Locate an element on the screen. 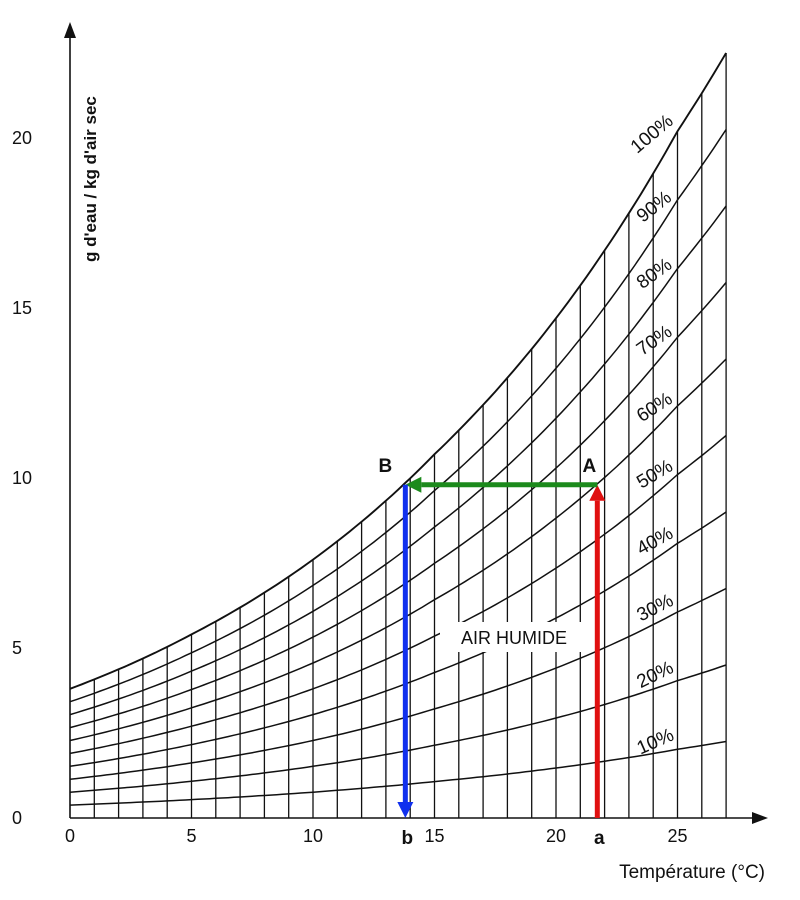 The image size is (800, 900). humidity-label: 70% is located at coordinates (654, 340).